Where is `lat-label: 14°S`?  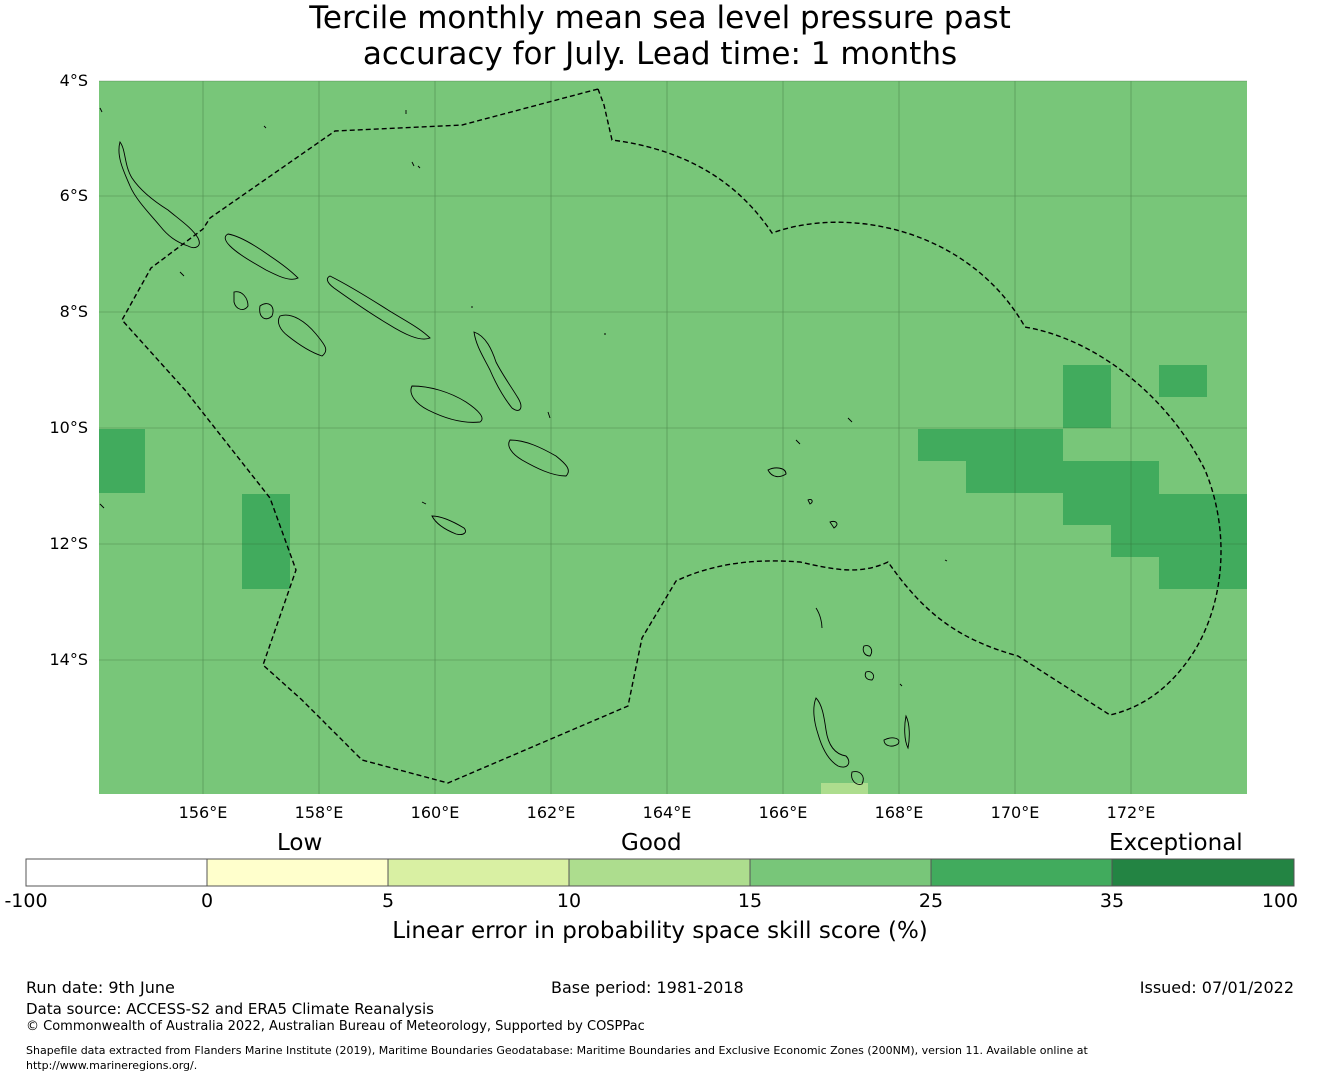 lat-label: 14°S is located at coordinates (68, 659).